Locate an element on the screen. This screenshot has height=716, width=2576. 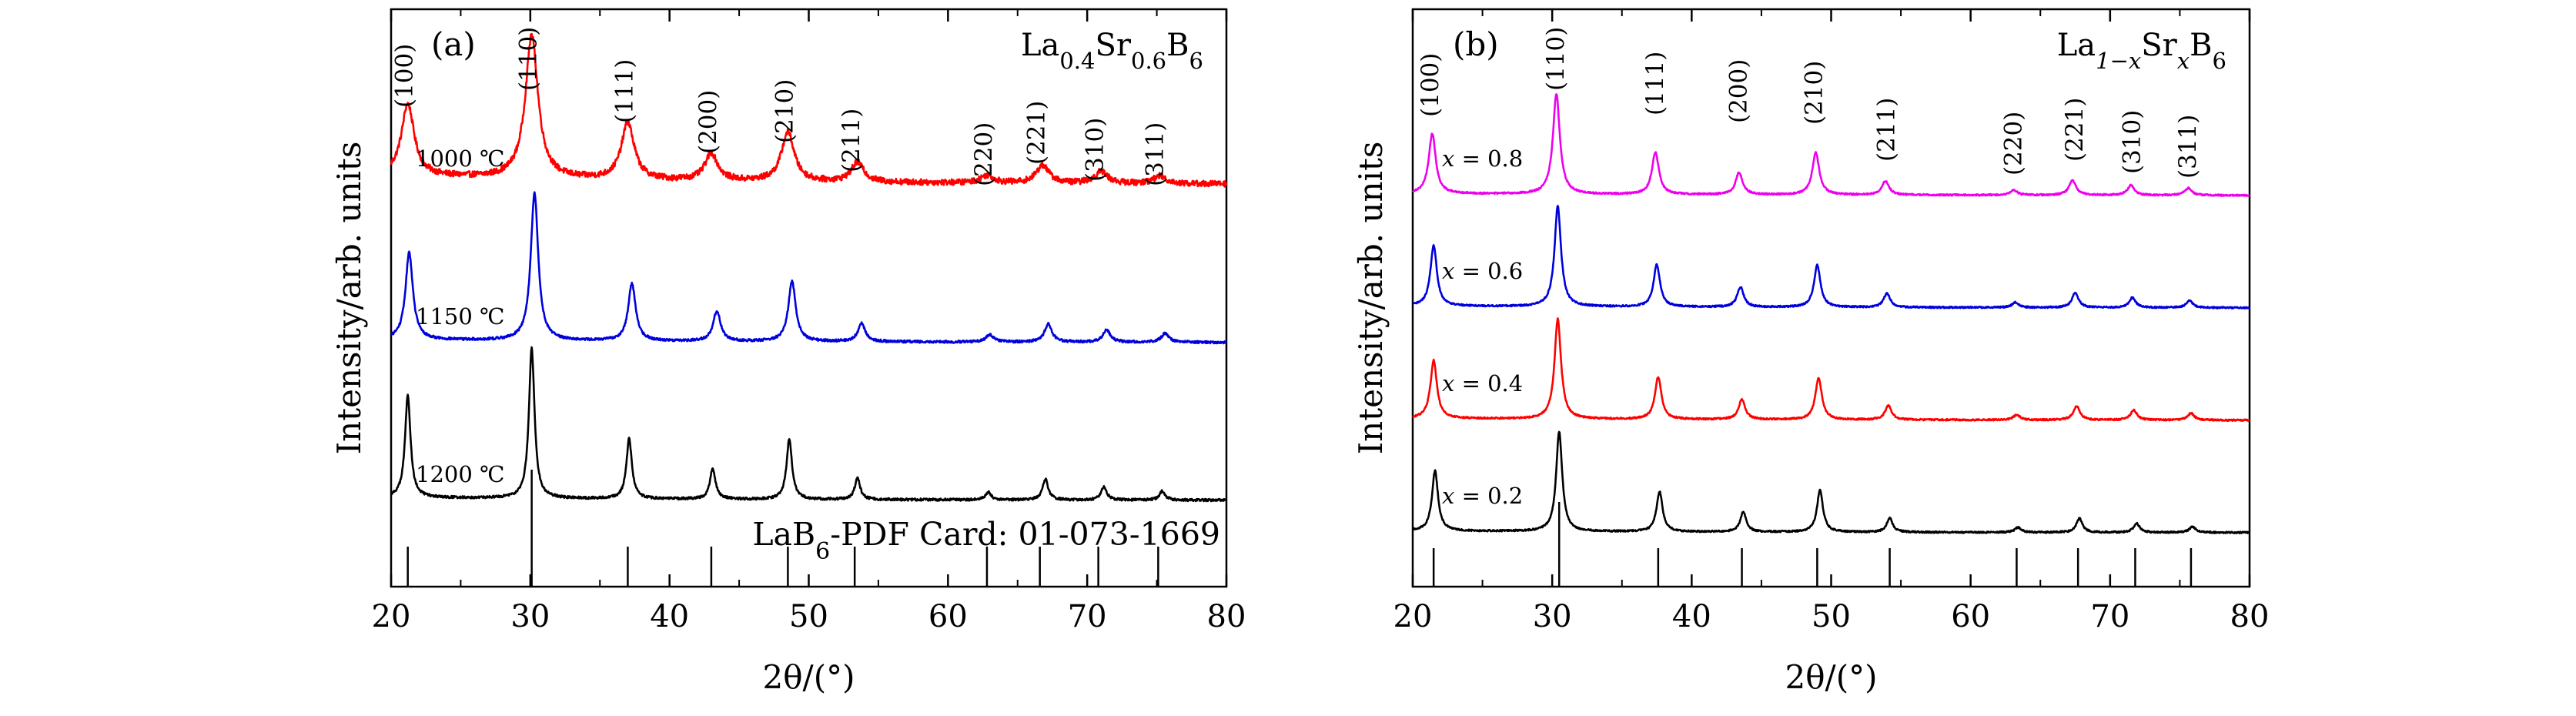
formula-part-1: -PDF Card: 01-073-1669 is located at coordinates (1025, 534).